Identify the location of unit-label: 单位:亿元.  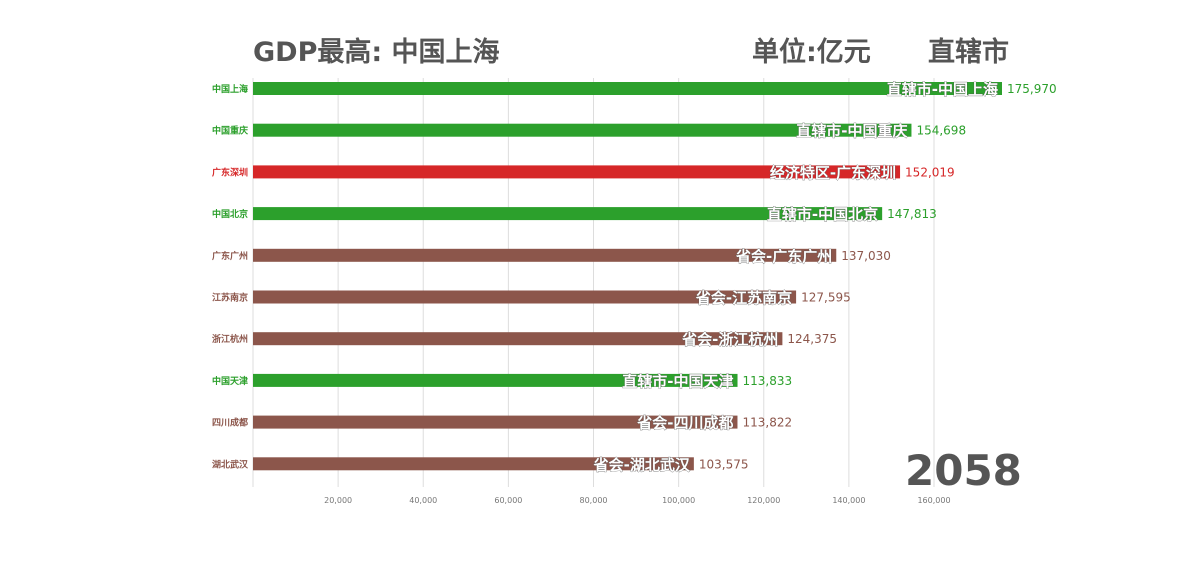
(811, 52).